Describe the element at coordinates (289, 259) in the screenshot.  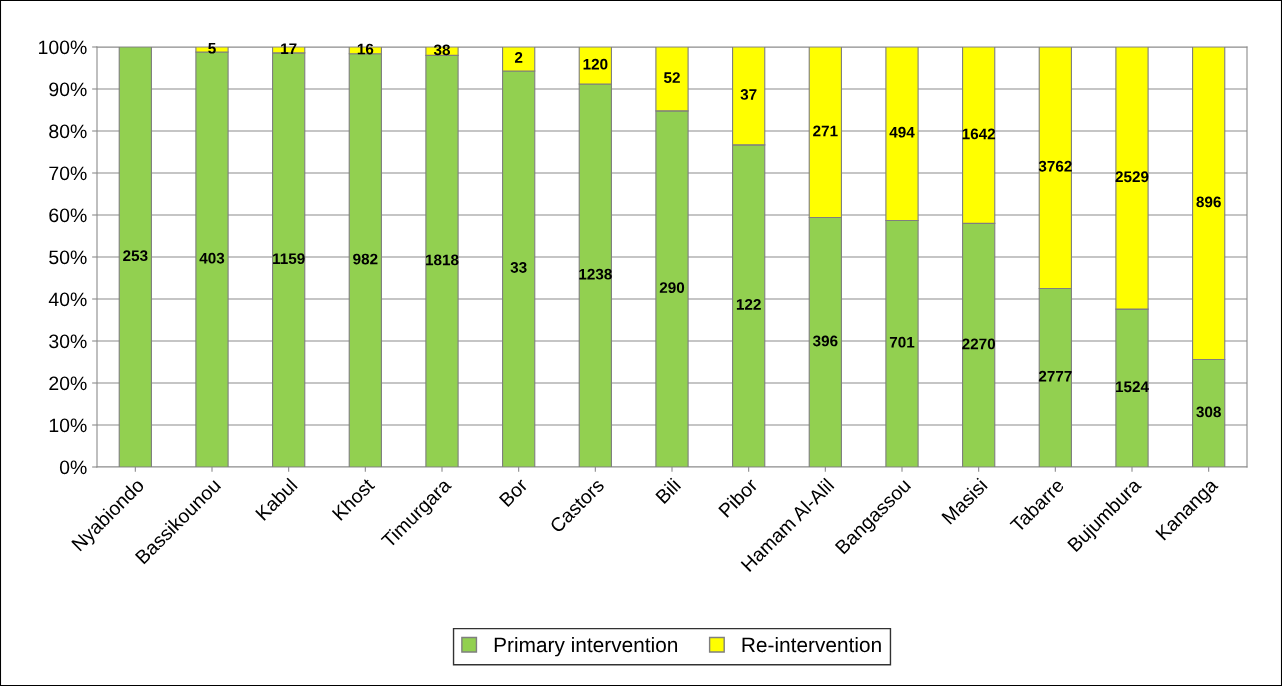
I see `annotation: 1159` at that location.